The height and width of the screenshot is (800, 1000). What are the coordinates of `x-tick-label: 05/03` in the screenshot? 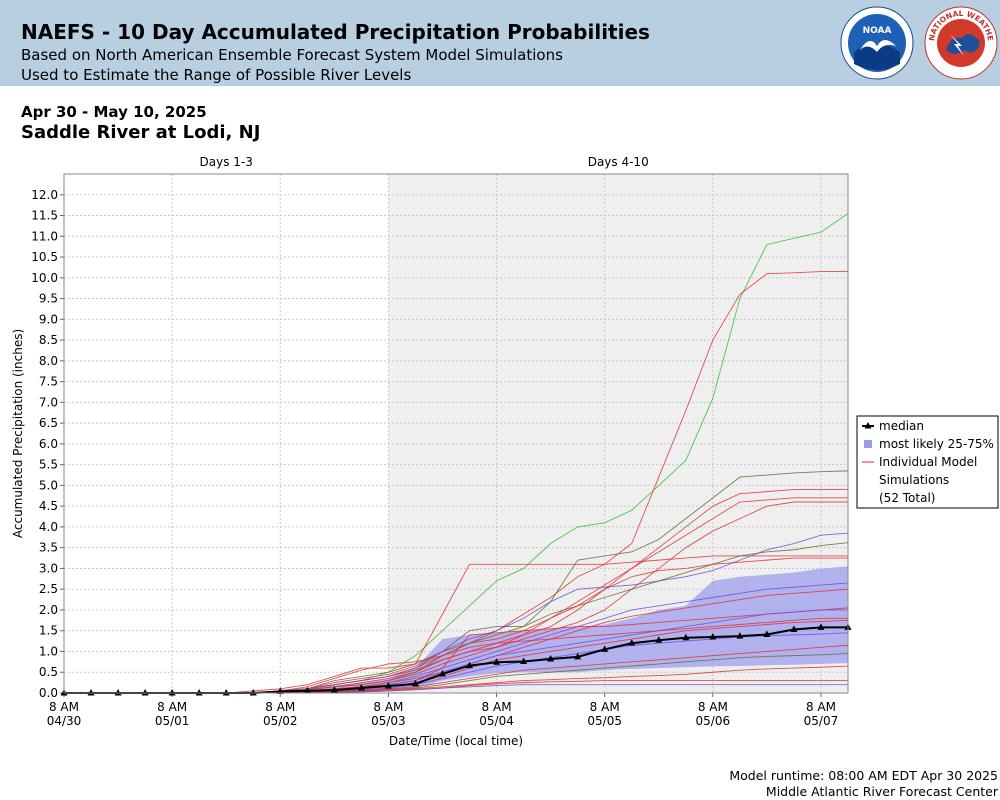 It's located at (388, 721).